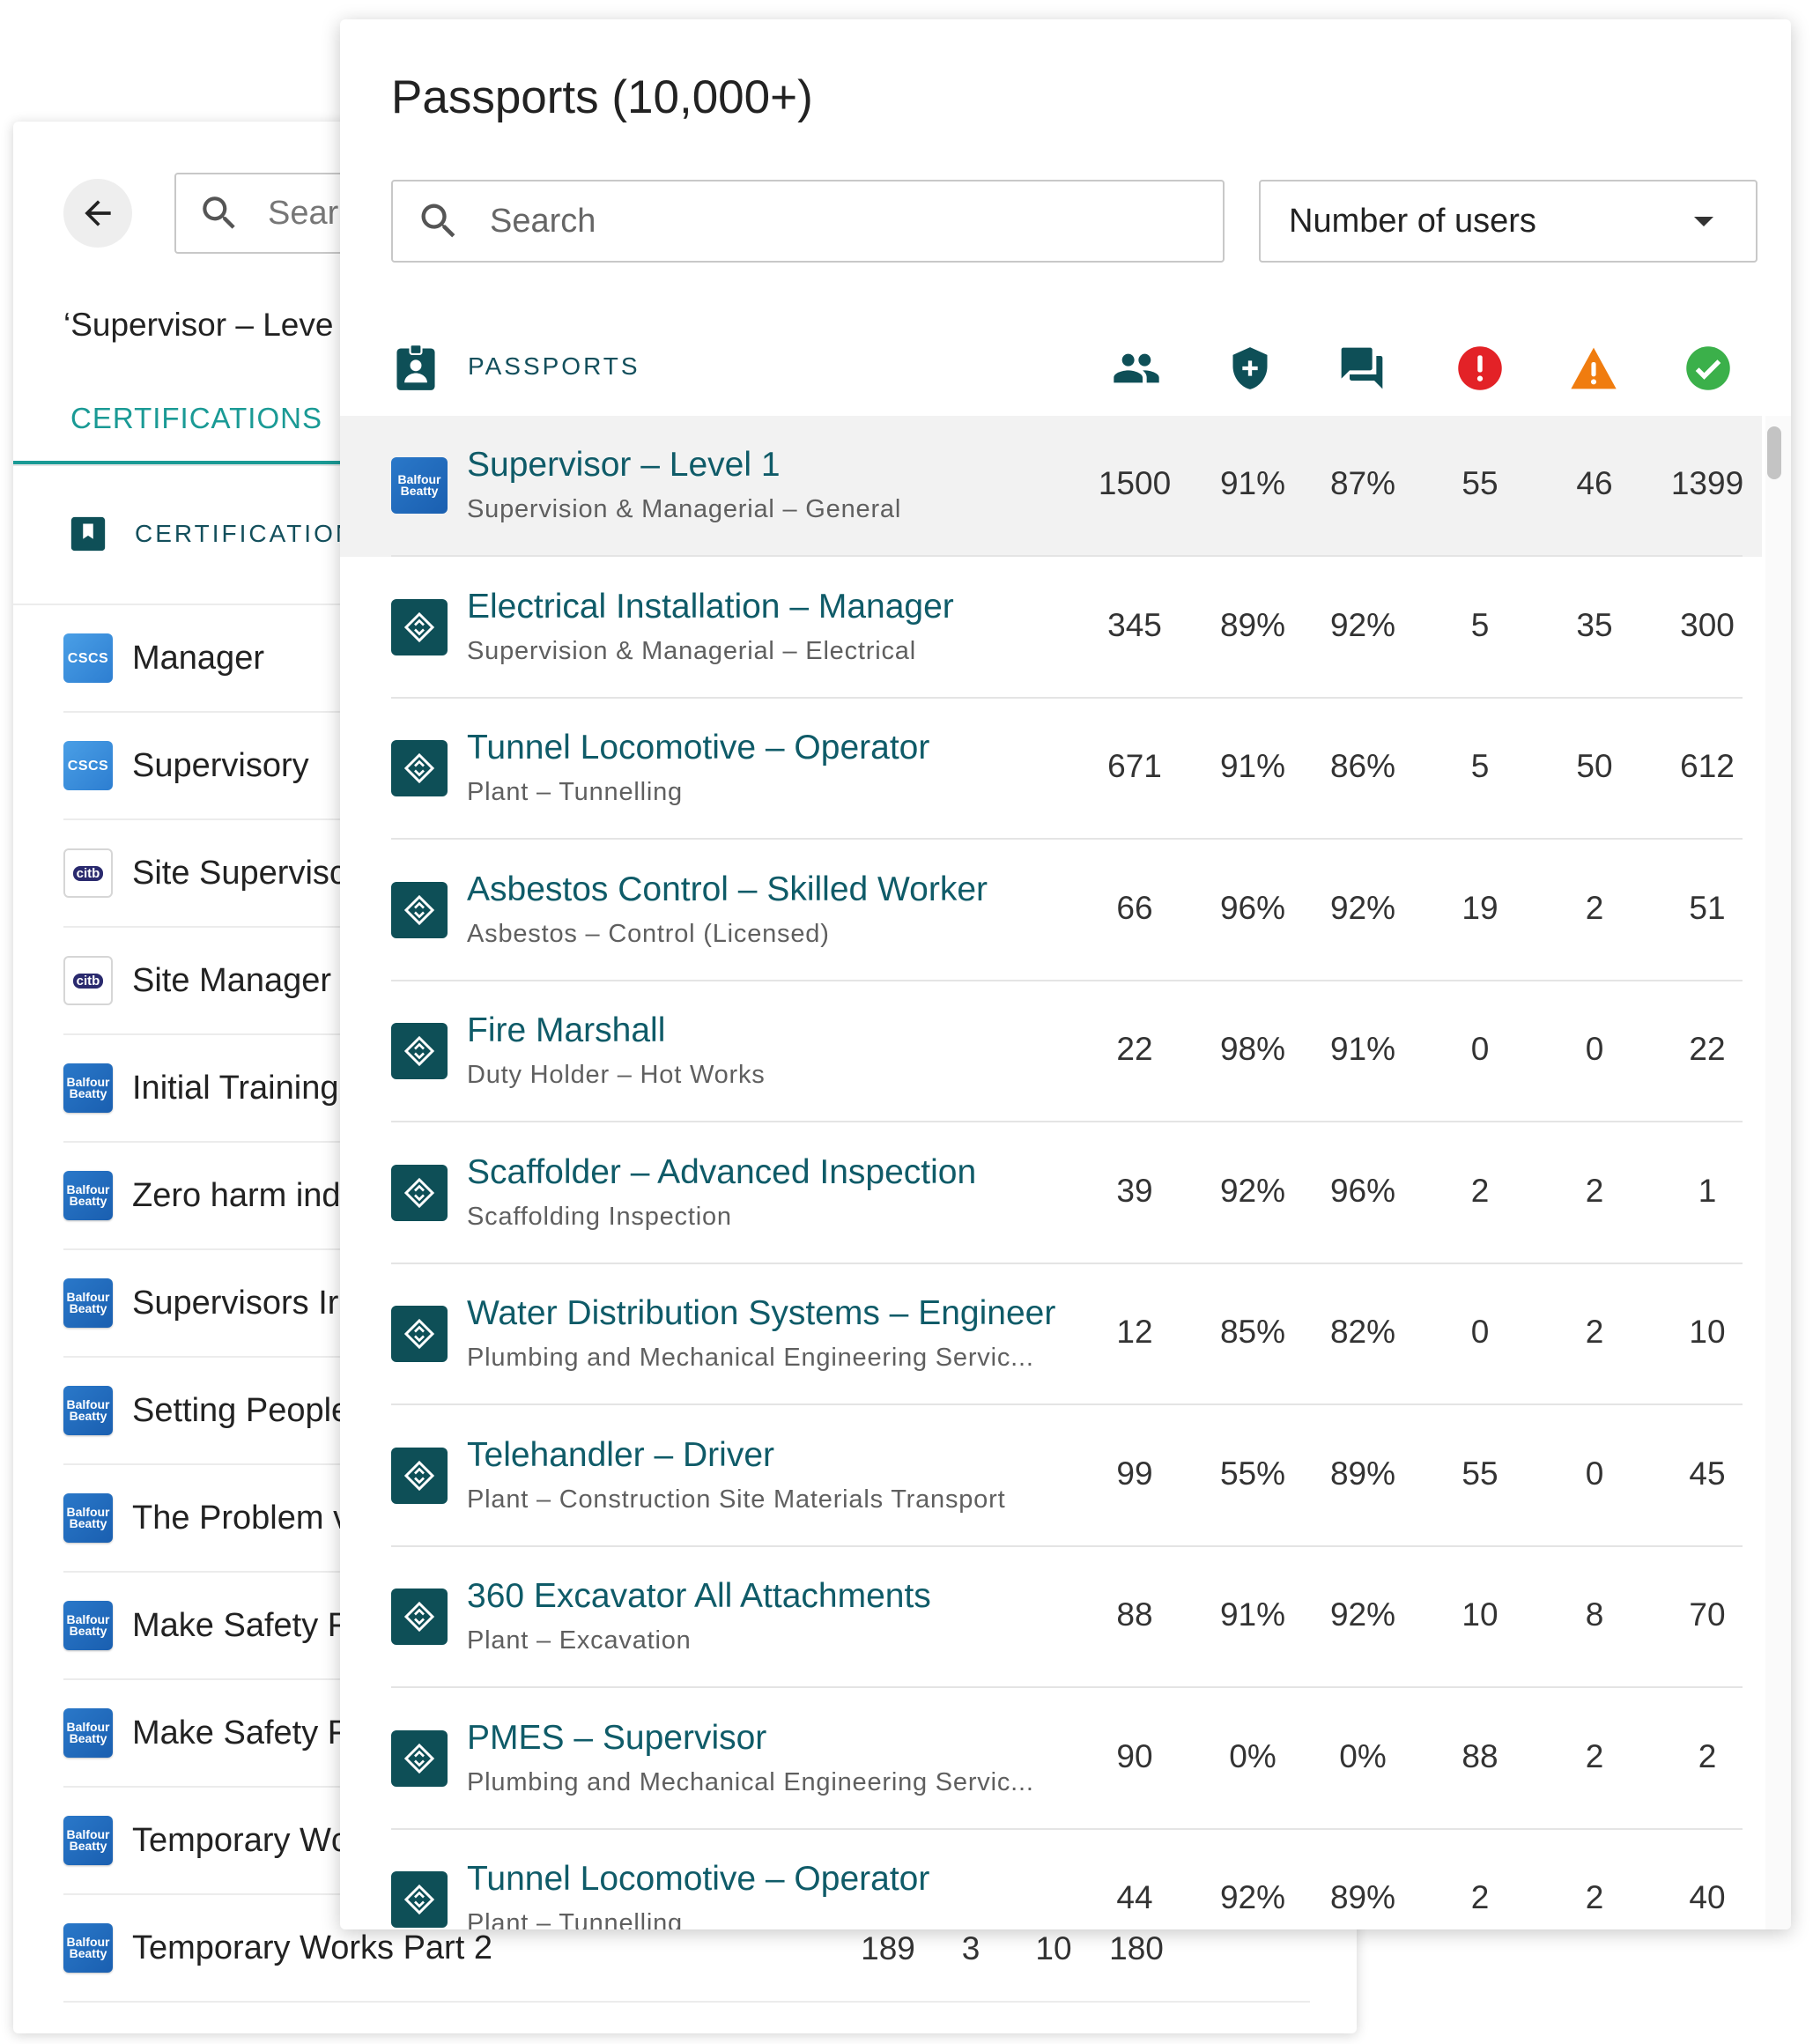 Image resolution: width=1813 pixels, height=2044 pixels. I want to click on active-tab-indicator, so click(189, 462).